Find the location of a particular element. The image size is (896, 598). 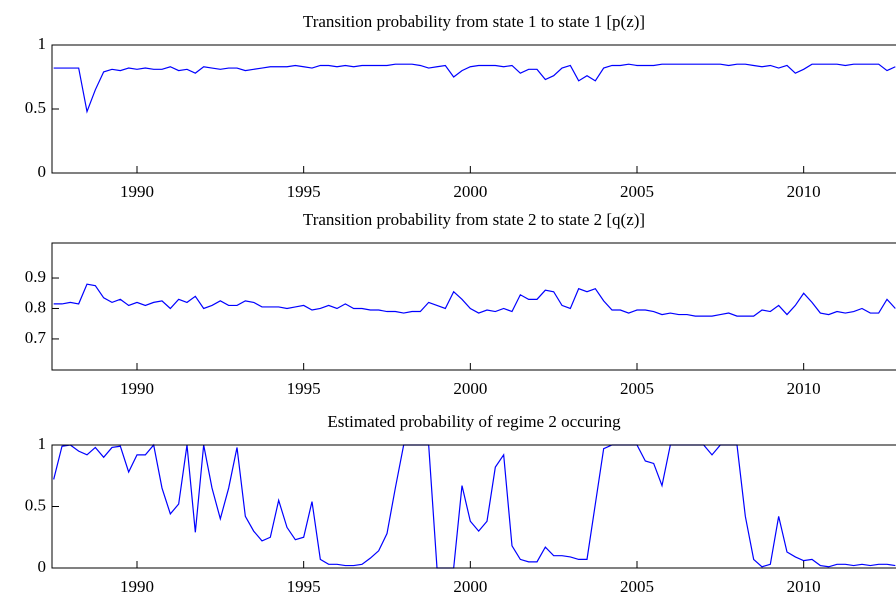

y-tick-label: 0.8 is located at coordinates (35, 306).